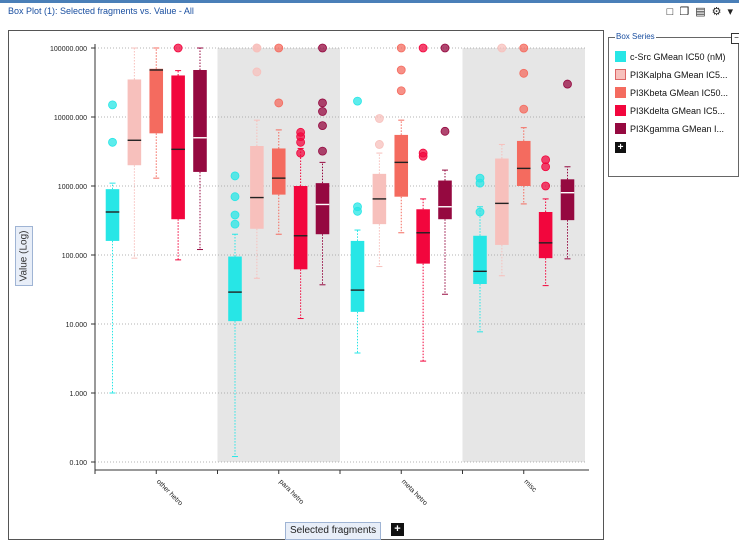  I want to click on legend-title: Box Series, so click(635, 36).